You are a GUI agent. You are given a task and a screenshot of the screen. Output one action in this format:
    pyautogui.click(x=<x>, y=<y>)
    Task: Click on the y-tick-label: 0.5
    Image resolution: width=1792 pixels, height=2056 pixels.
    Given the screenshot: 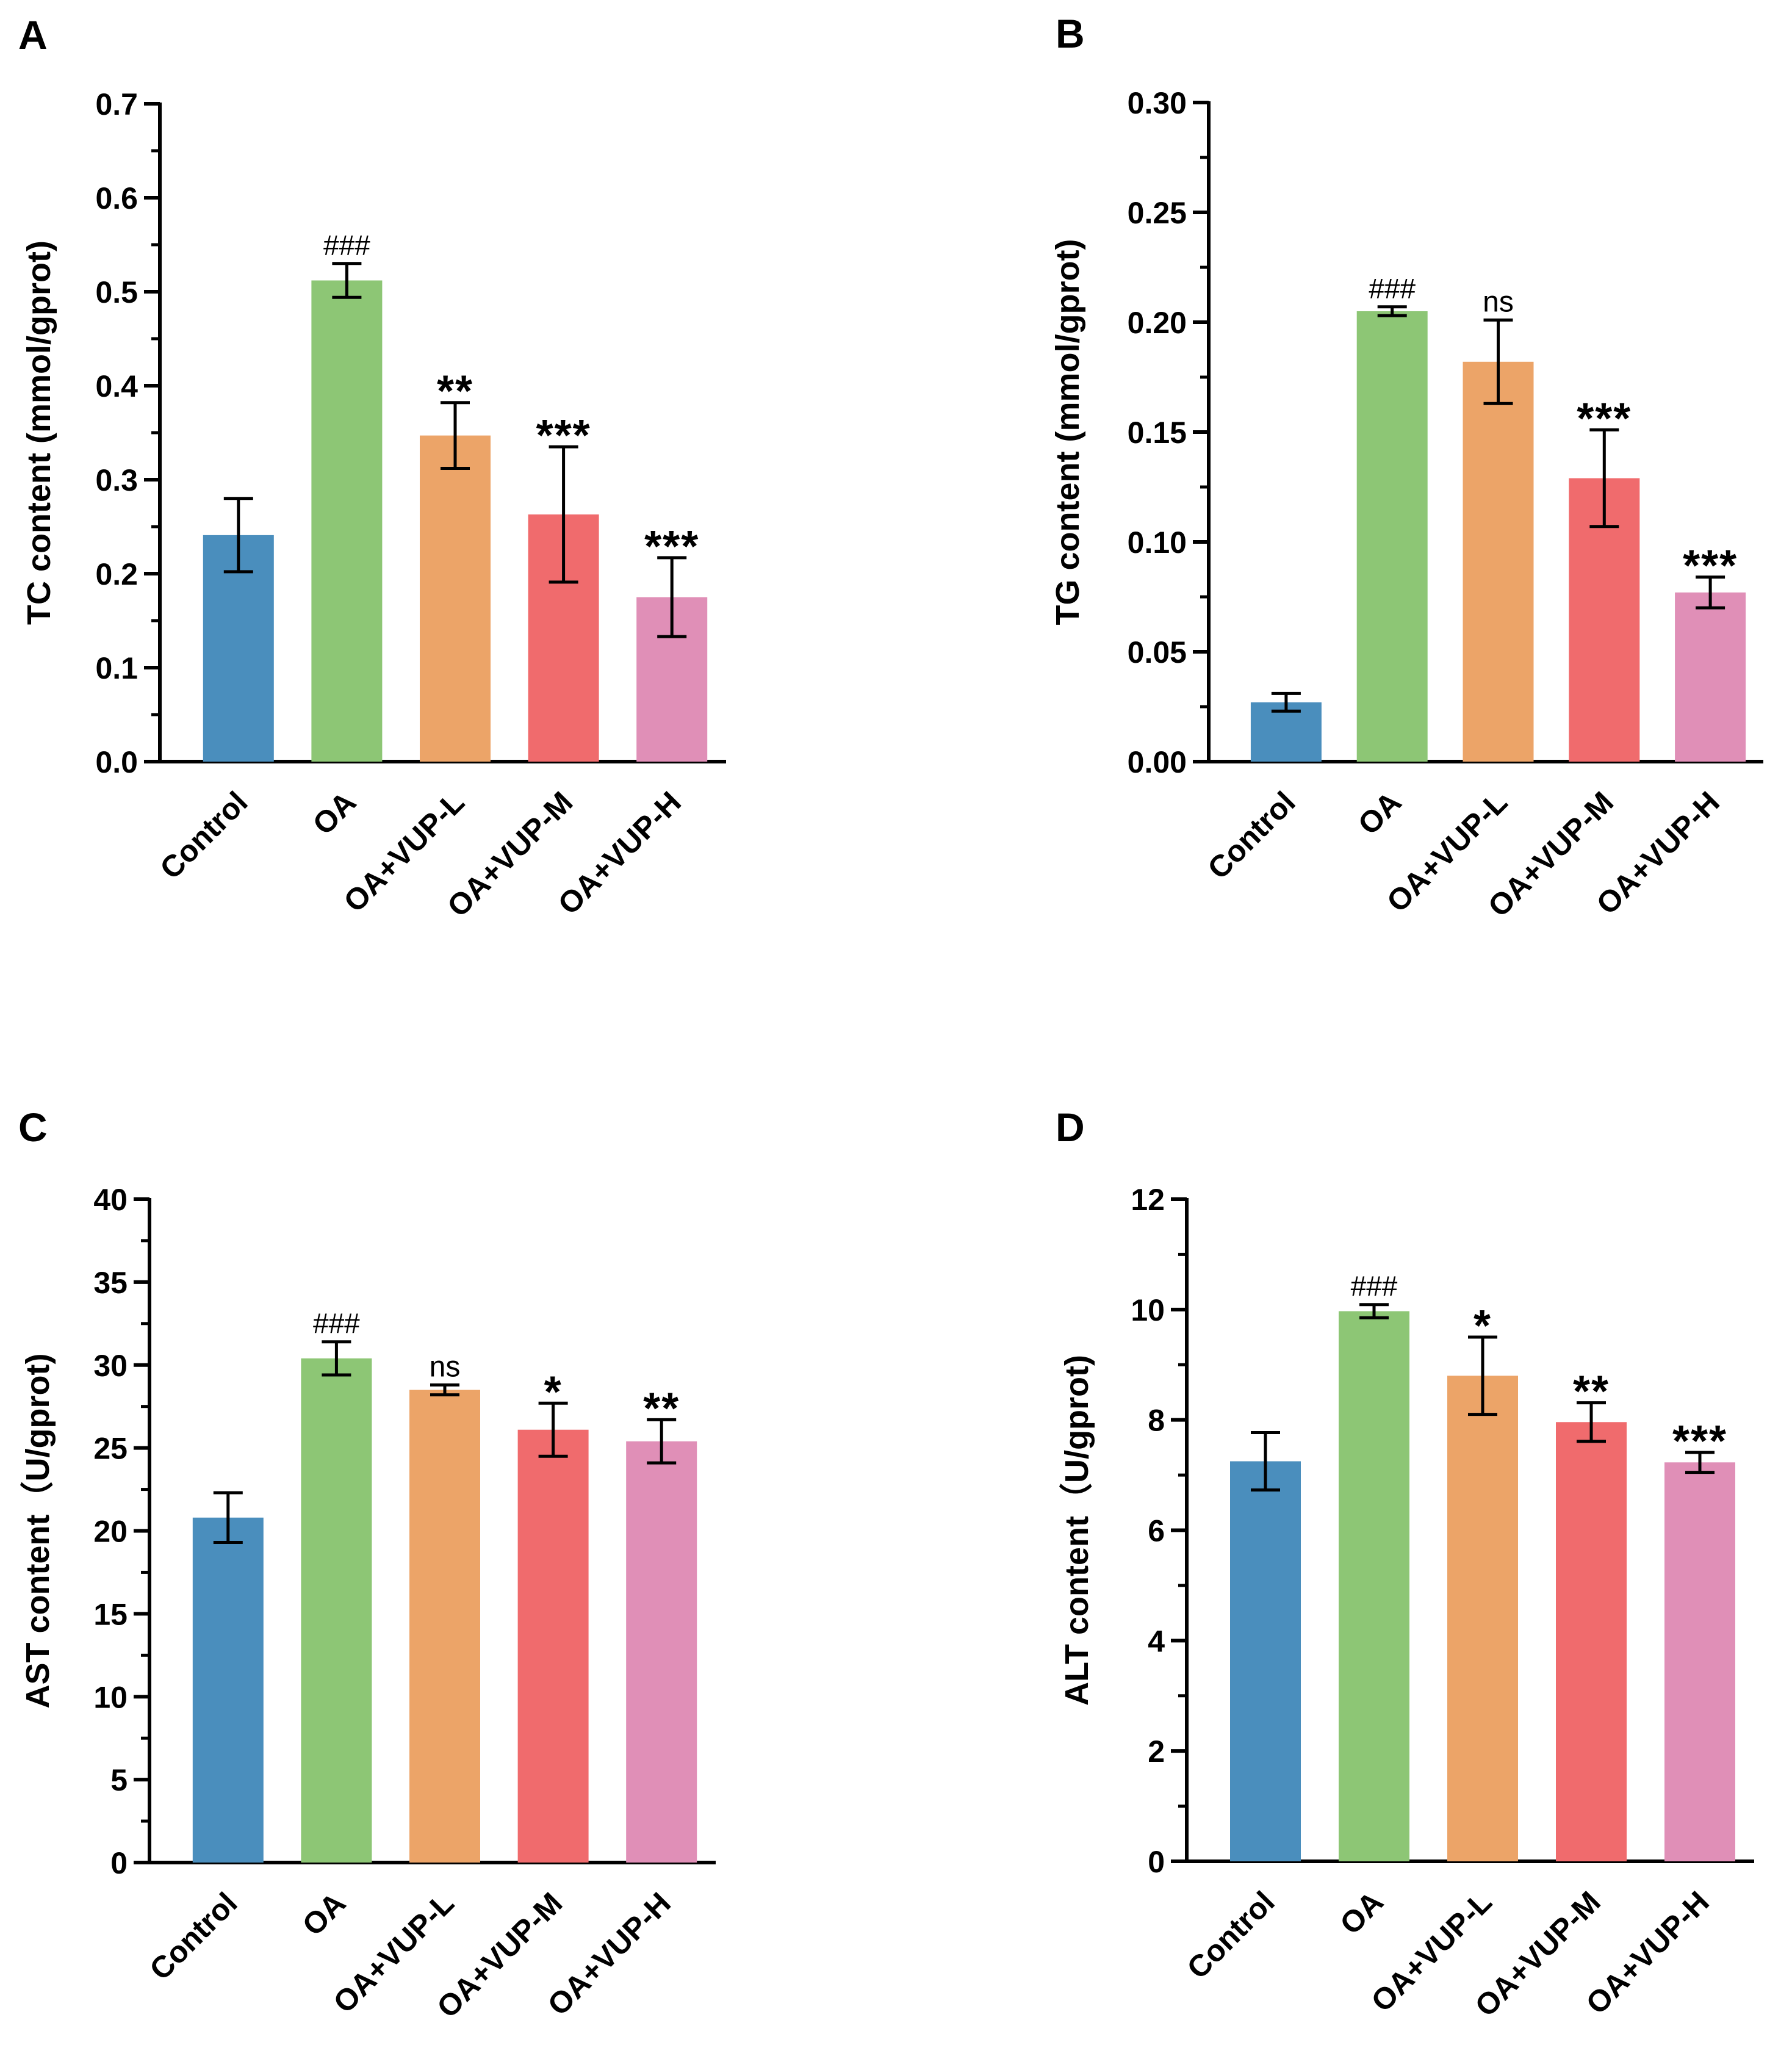 What is the action you would take?
    pyautogui.click(x=116, y=292)
    